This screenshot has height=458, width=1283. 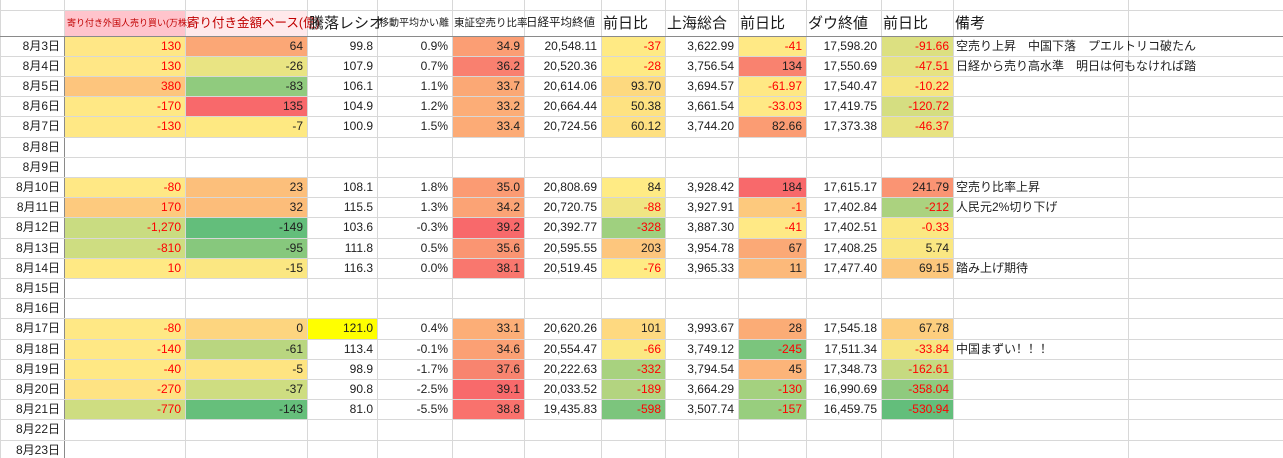 What do you see at coordinates (772, 369) in the screenshot?
I see `cell-j: 45` at bounding box center [772, 369].